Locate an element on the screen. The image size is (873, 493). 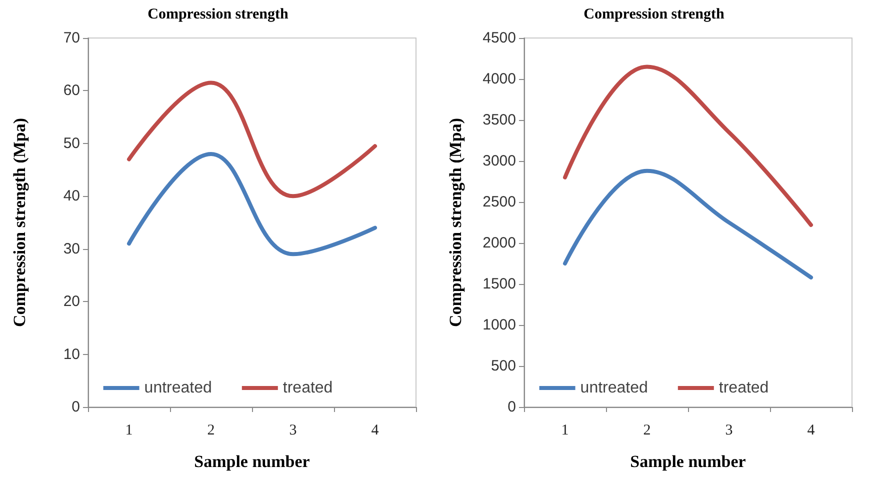
y-tick-label: 70 is located at coordinates (71, 38).